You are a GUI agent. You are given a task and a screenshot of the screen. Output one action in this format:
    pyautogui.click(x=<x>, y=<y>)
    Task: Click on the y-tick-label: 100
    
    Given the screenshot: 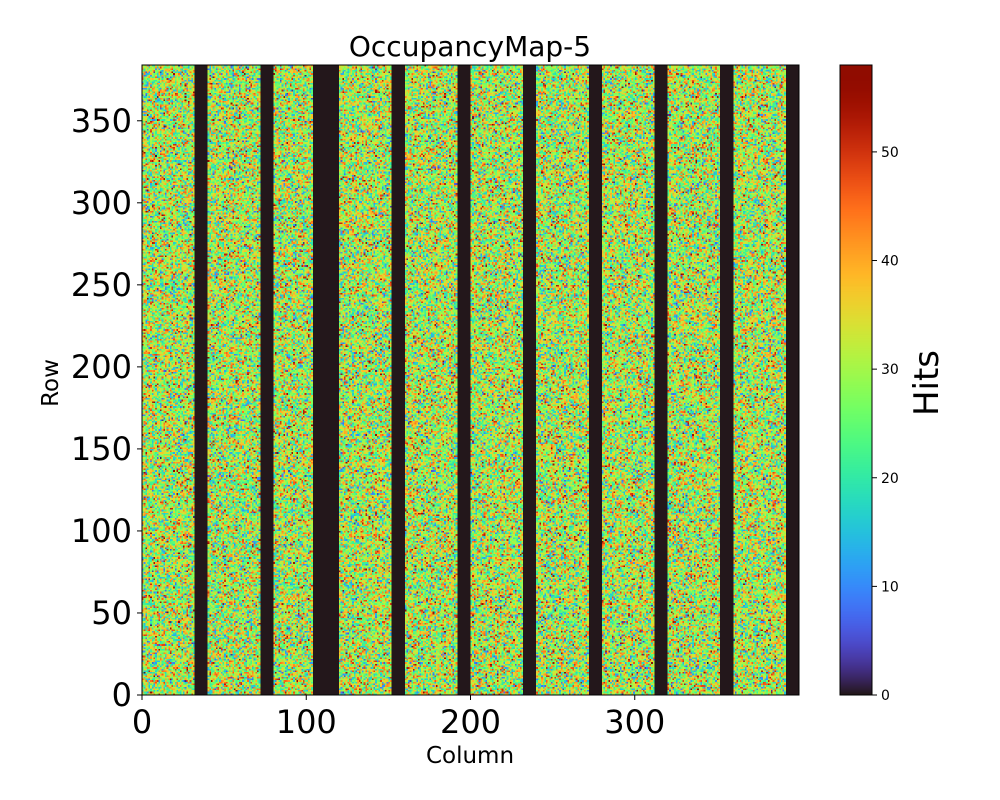 What is the action you would take?
    pyautogui.click(x=101, y=531)
    